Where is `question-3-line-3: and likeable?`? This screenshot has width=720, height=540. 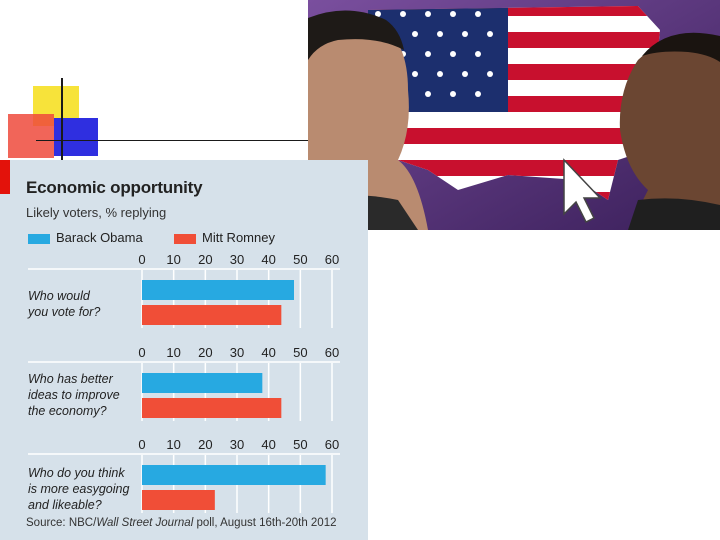
question-3-line-3: and likeable? is located at coordinates (65, 505).